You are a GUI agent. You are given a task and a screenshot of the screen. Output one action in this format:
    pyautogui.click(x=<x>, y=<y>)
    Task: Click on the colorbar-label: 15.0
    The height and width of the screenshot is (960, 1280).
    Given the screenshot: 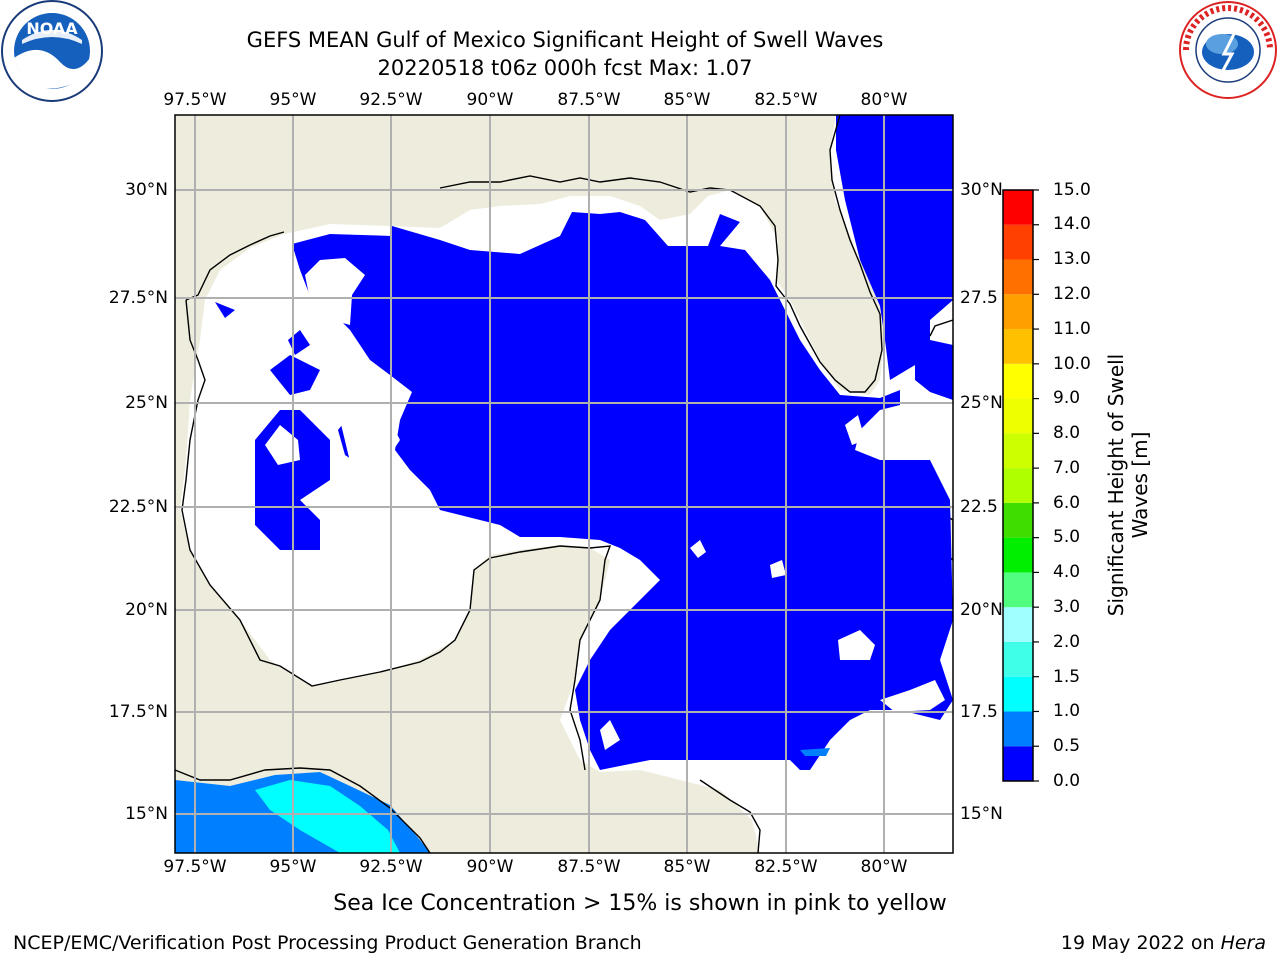 What is the action you would take?
    pyautogui.click(x=1072, y=190)
    